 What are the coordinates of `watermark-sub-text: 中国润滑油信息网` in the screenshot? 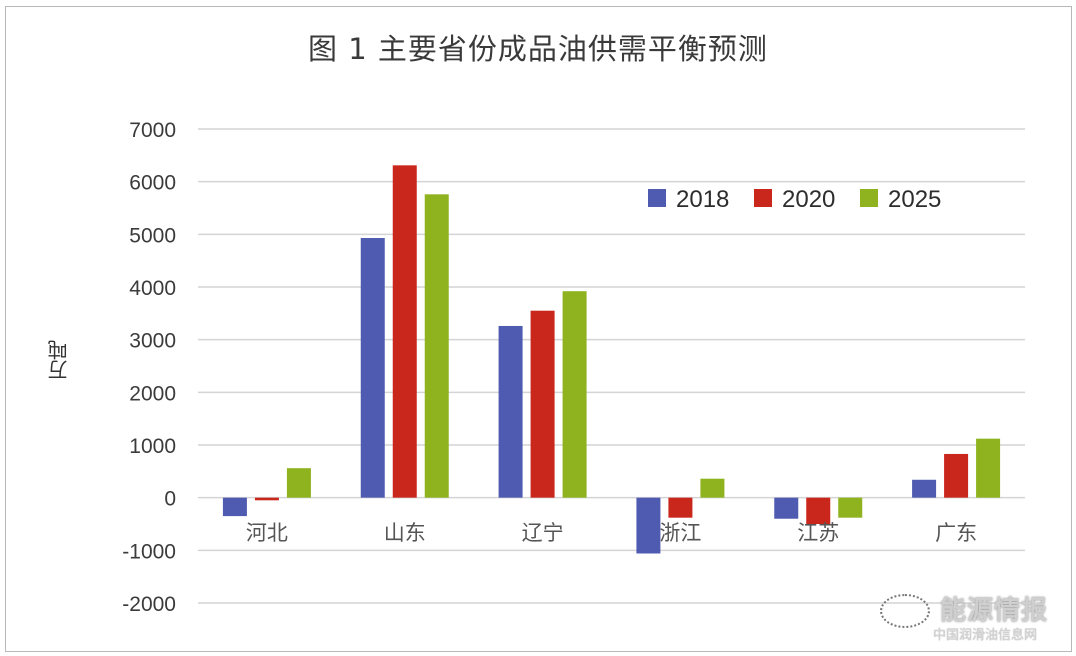 It's located at (985, 635).